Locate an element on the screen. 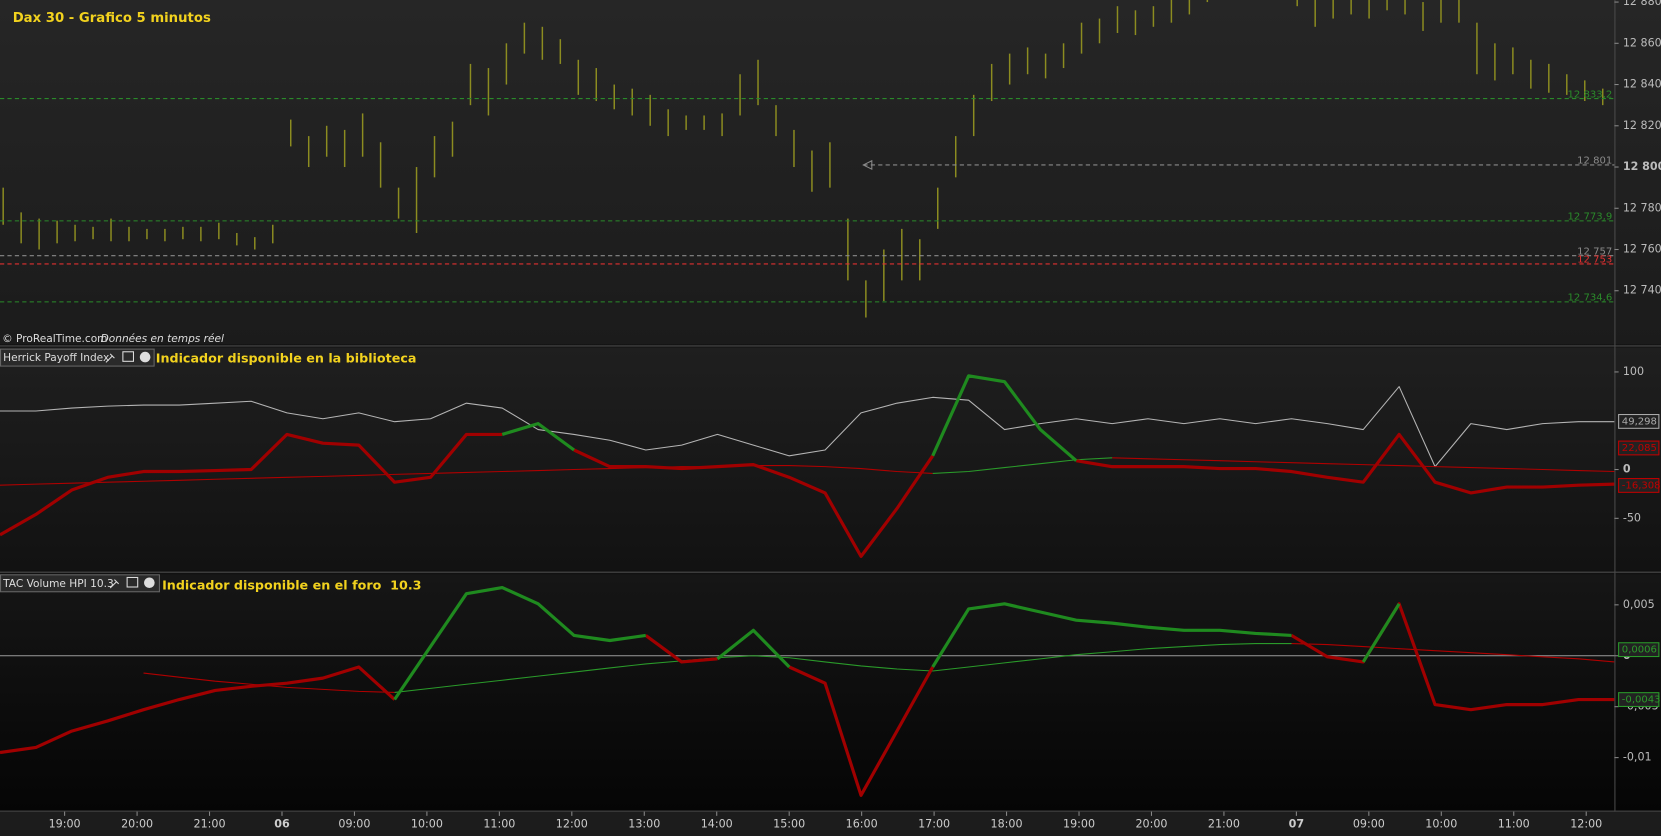 This screenshot has width=1661, height=836. x-tick-label: 18:00 is located at coordinates (1007, 823).